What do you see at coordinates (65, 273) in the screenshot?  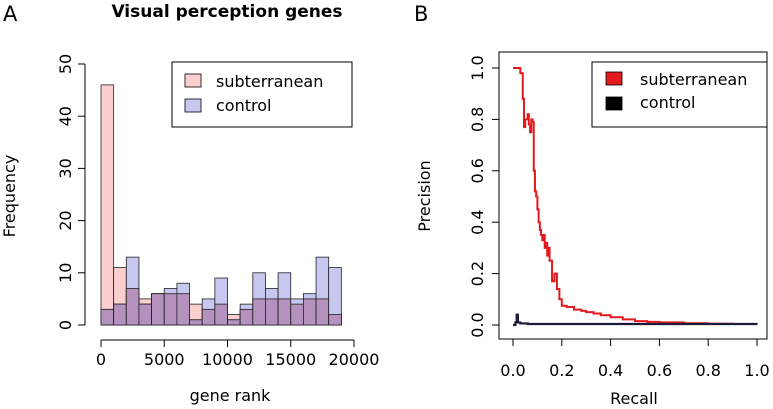 I see `y-tick-label: 10` at bounding box center [65, 273].